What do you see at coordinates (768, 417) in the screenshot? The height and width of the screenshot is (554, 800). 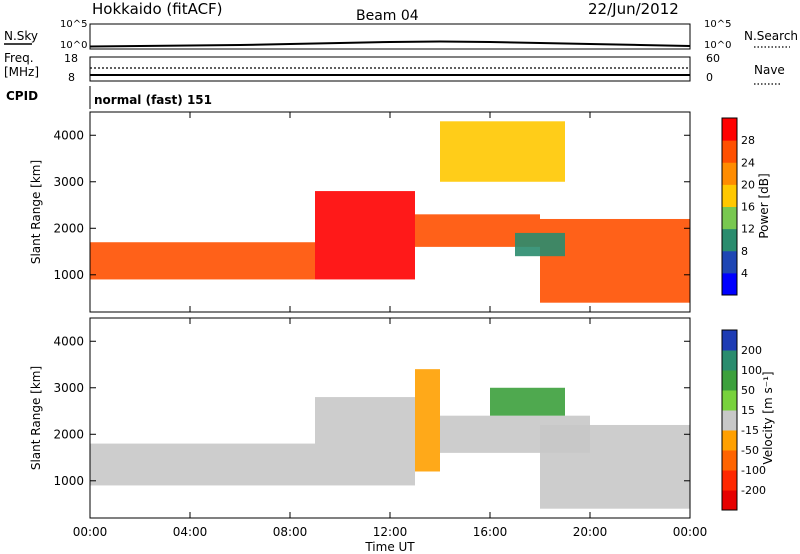 I see `velocity-colorbar-label: Velocity [m s⁻¹]` at bounding box center [768, 417].